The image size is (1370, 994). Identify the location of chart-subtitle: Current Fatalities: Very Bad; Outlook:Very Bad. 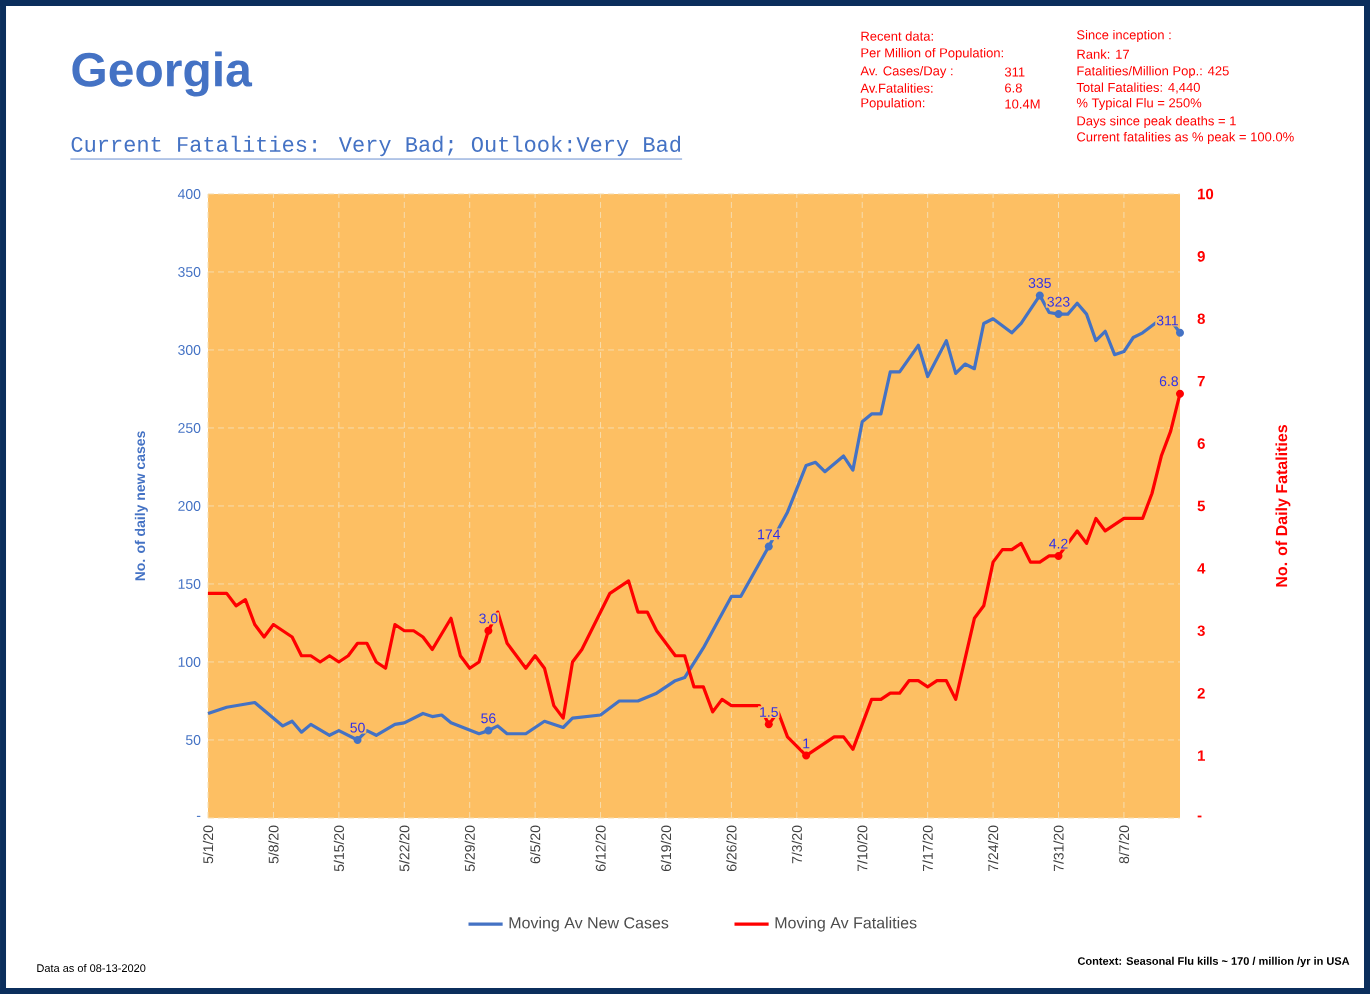
(376, 146).